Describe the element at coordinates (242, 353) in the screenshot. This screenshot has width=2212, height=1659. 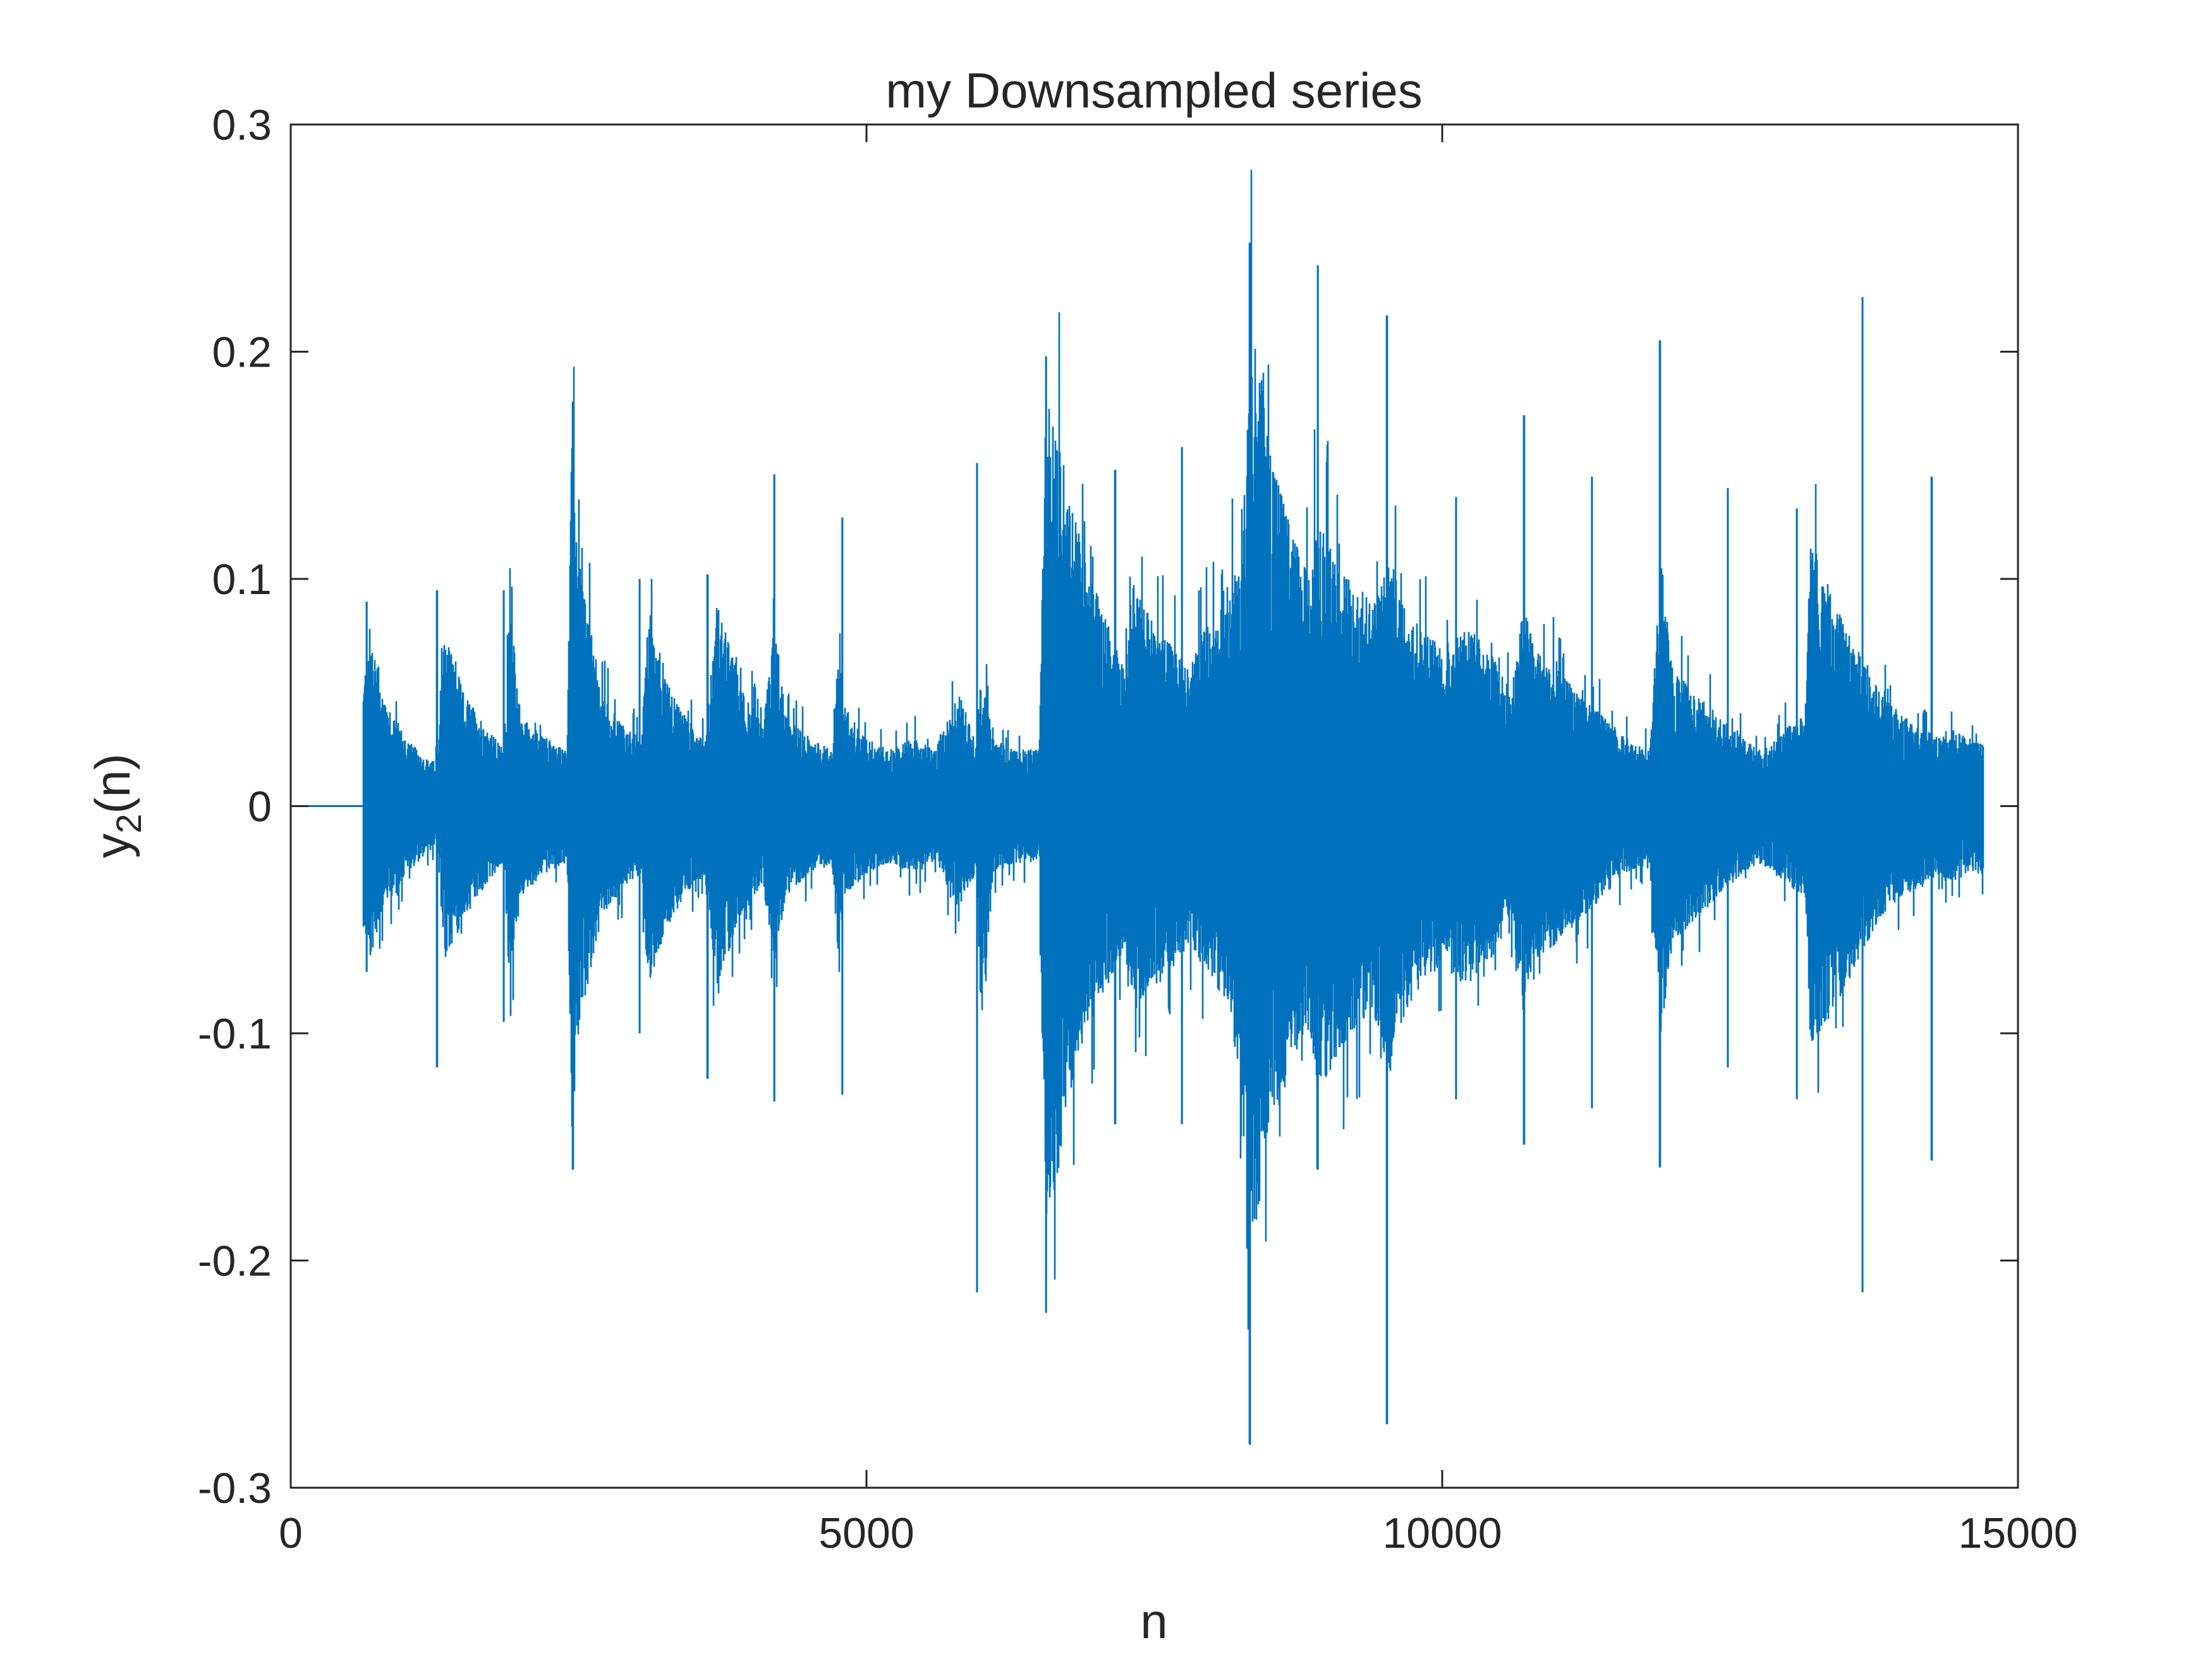
I see `y-tick-label: 0.2` at that location.